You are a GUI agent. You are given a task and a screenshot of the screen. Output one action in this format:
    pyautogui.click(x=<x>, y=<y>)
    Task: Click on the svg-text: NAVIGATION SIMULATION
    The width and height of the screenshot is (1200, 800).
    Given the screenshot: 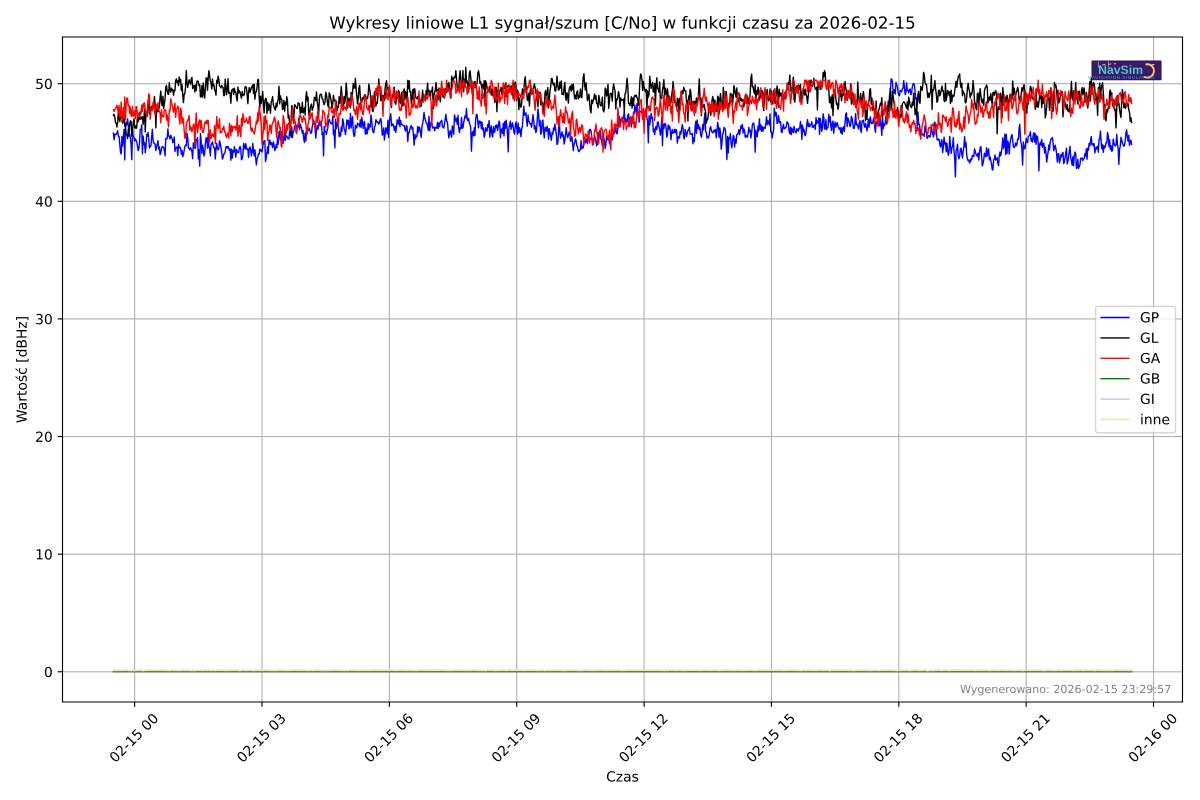 What is the action you would take?
    pyautogui.click(x=1121, y=77)
    